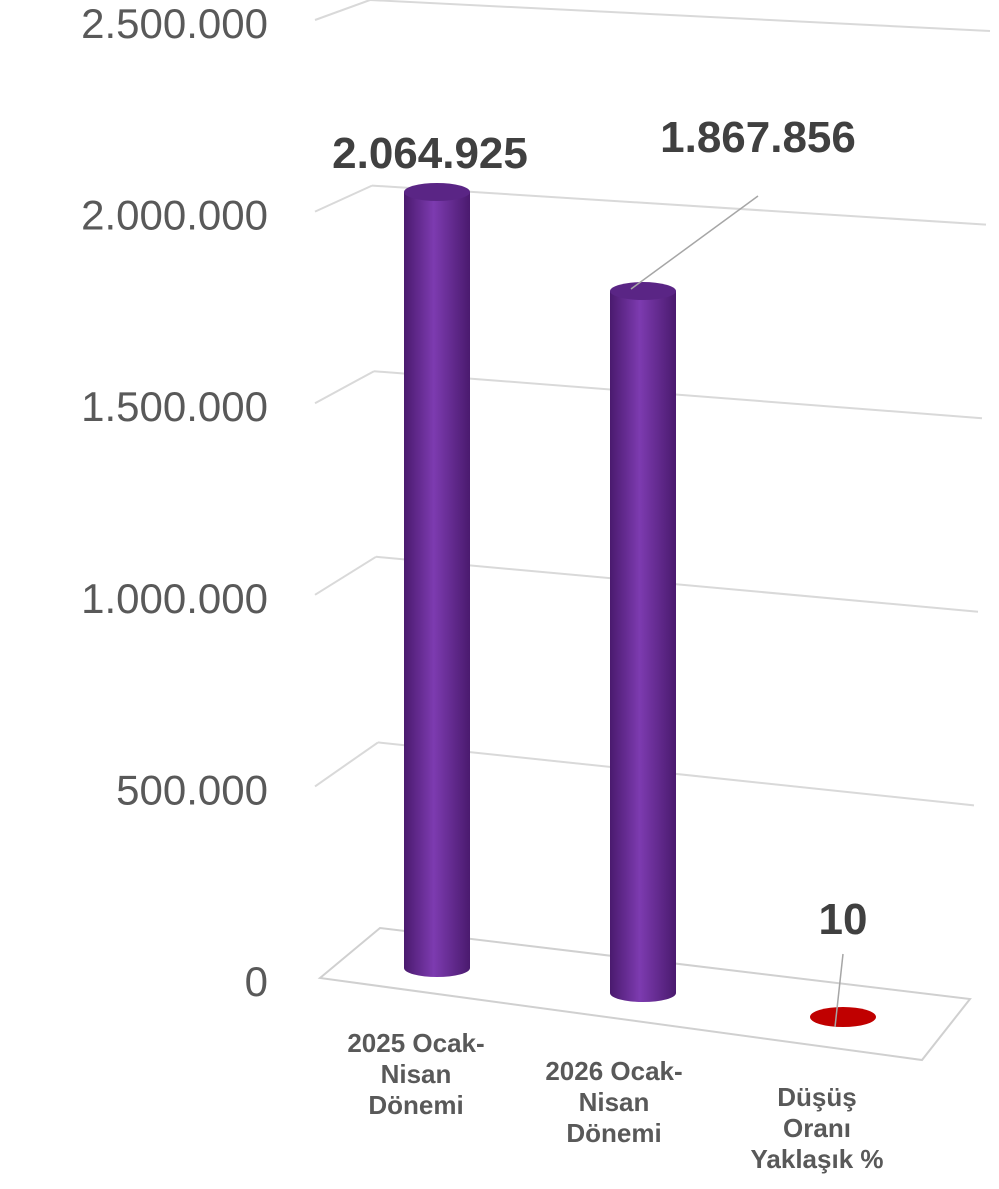 Image resolution: width=999 pixels, height=1189 pixels. I want to click on y-tick-label: 1.500.000, so click(174, 406).